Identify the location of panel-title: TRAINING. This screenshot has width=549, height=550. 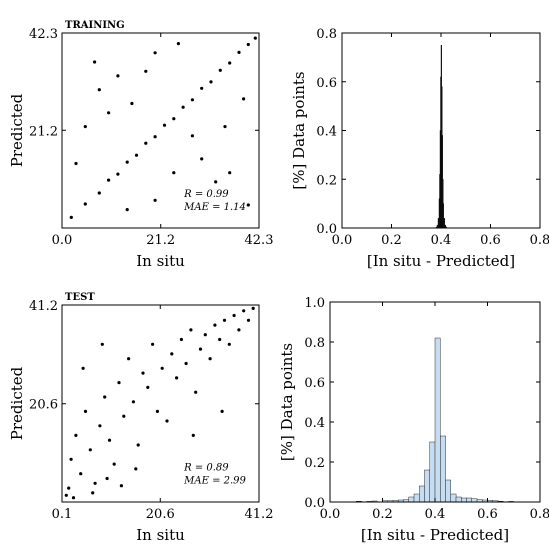
(95, 25).